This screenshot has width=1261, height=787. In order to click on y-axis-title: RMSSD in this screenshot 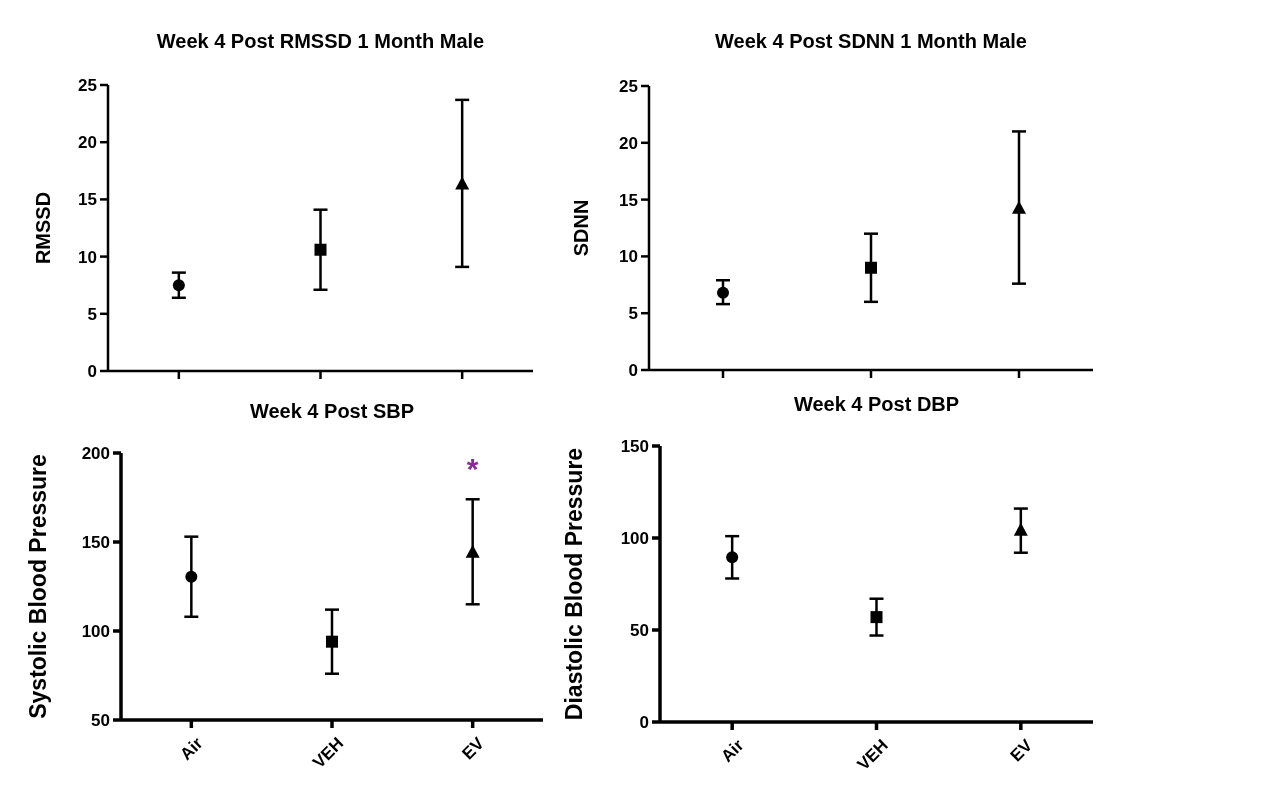, I will do `click(43, 228)`.